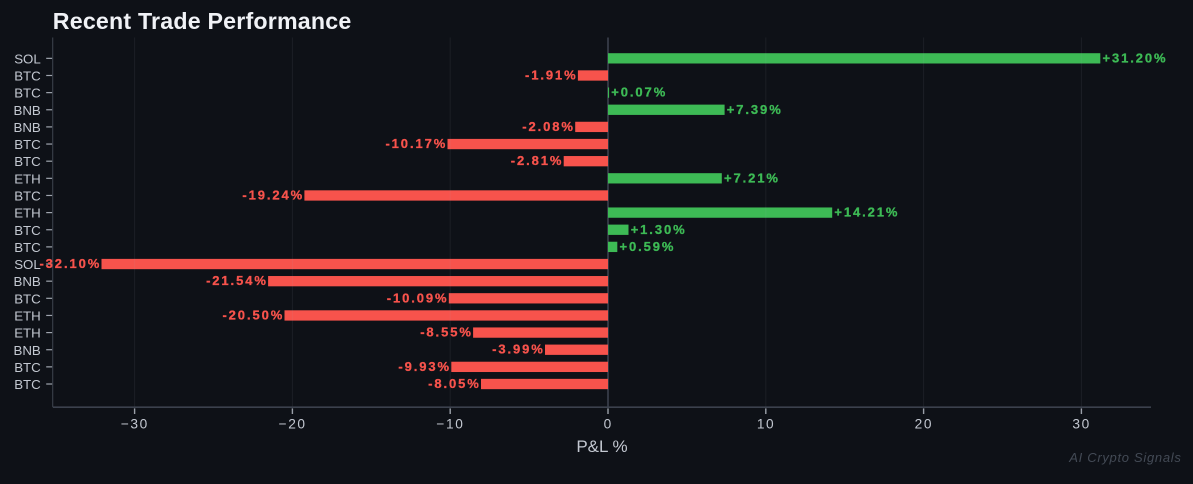  Describe the element at coordinates (1081, 424) in the screenshot. I see `svg-text: 30` at that location.